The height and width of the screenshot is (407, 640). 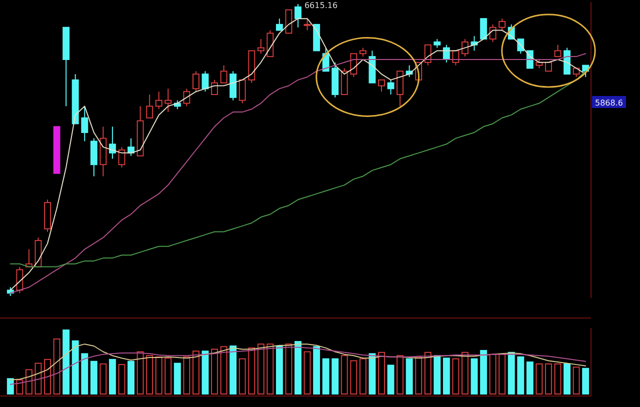 I want to click on annotation: 6615.16, so click(x=321, y=5).